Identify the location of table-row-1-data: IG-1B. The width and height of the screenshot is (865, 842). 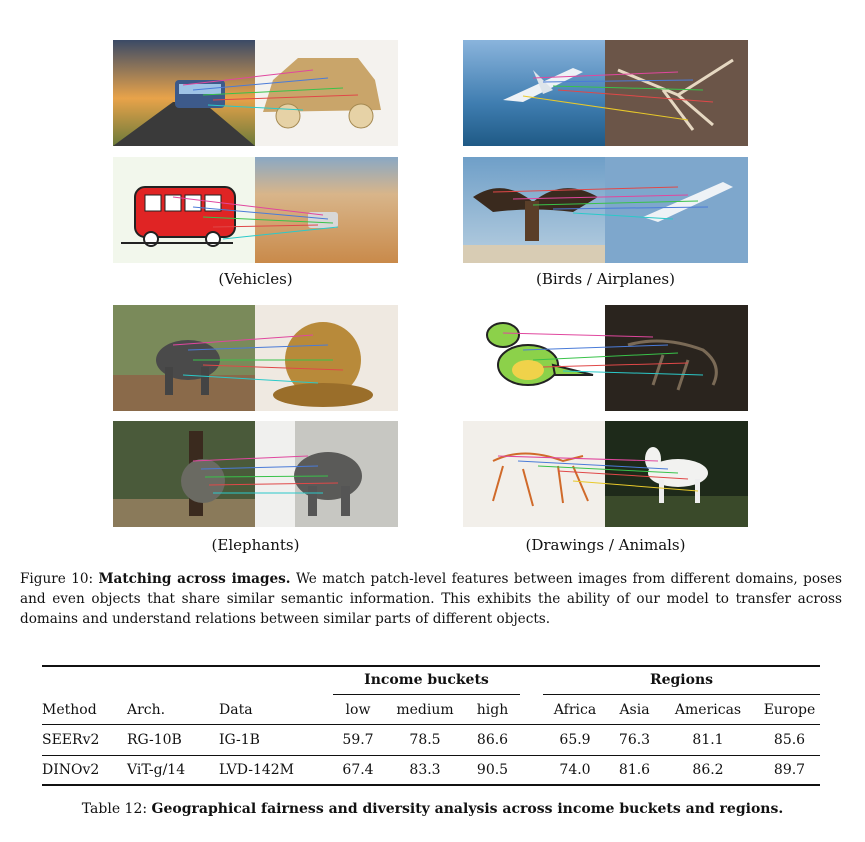
(239, 740).